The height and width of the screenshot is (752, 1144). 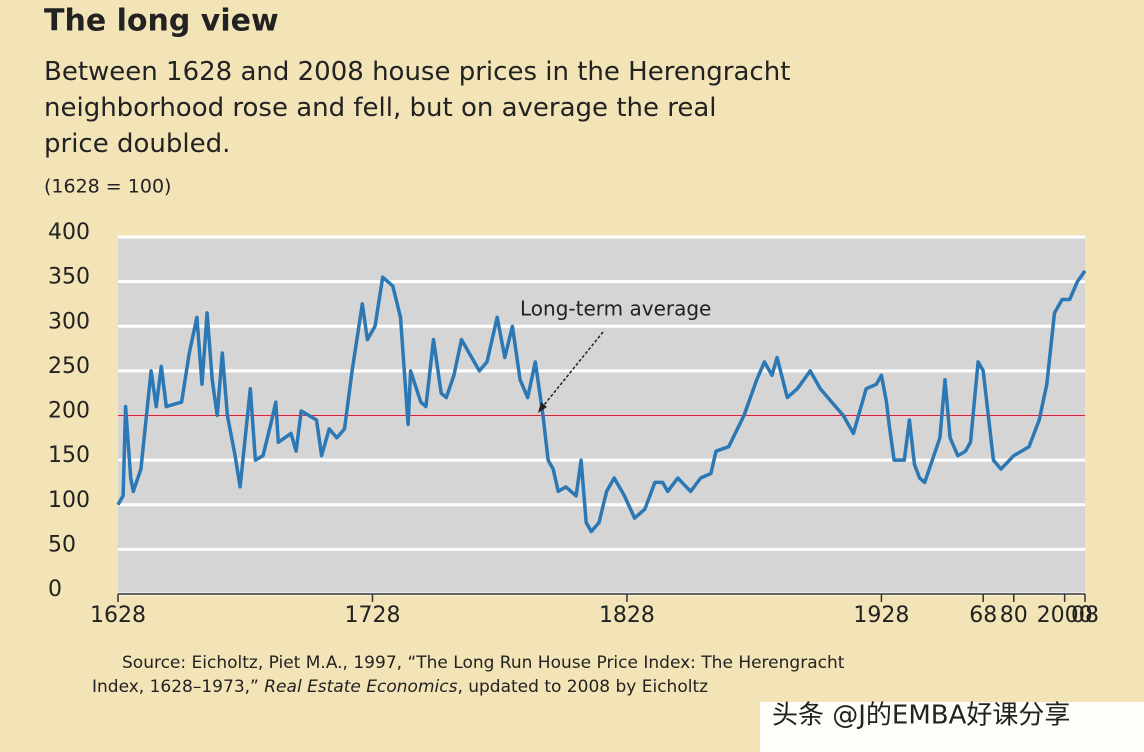 I want to click on x-tick-label: 2000, so click(x=1065, y=615).